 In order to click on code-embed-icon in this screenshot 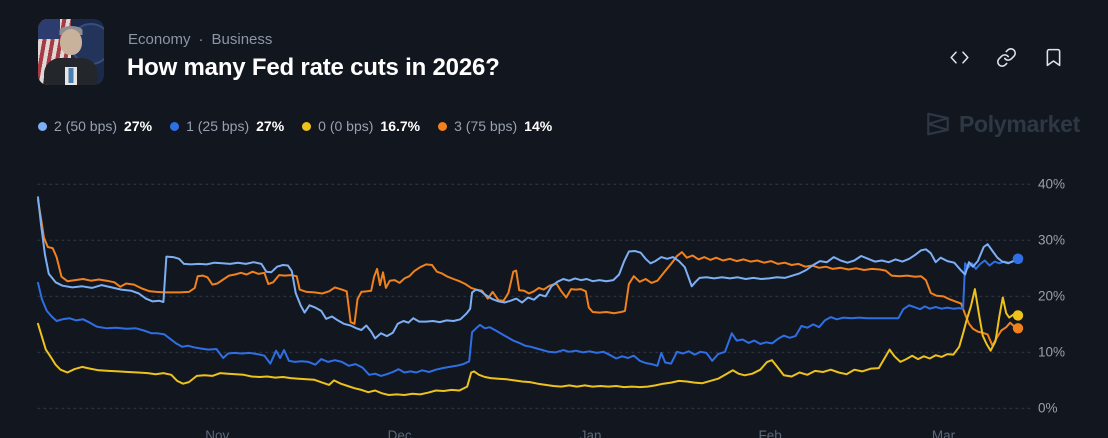, I will do `click(959, 57)`.